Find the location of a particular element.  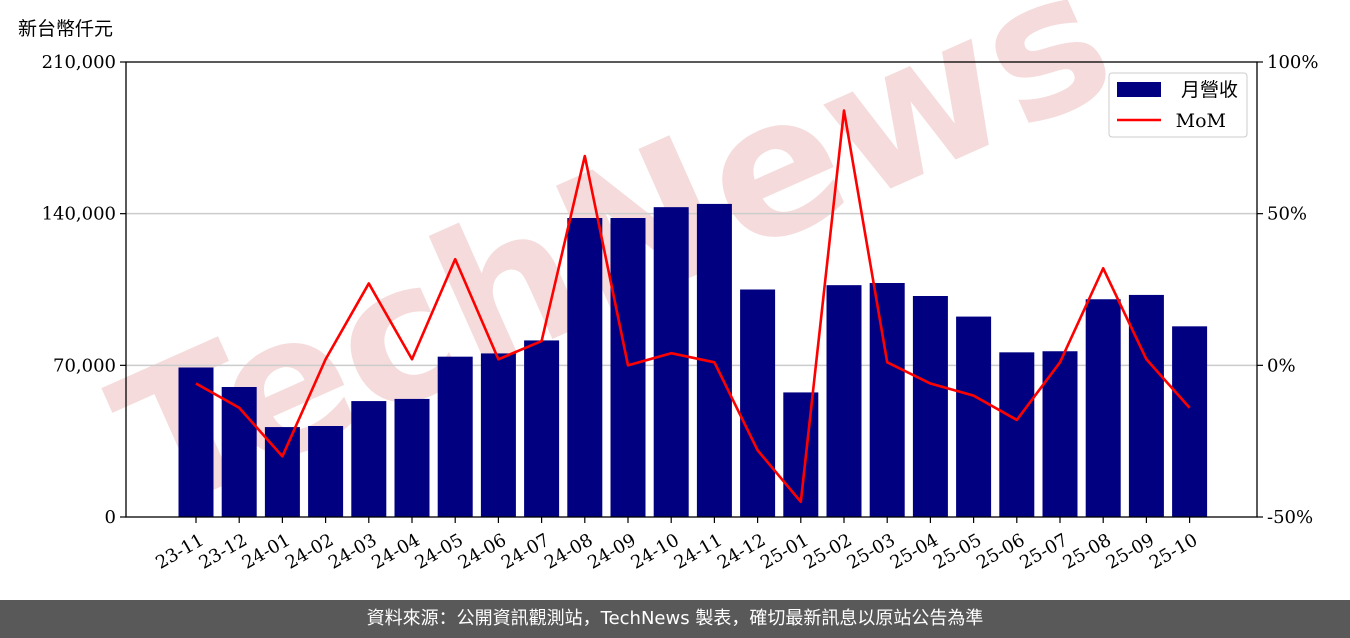

x-tick-label: 24-05 is located at coordinates (438, 552).